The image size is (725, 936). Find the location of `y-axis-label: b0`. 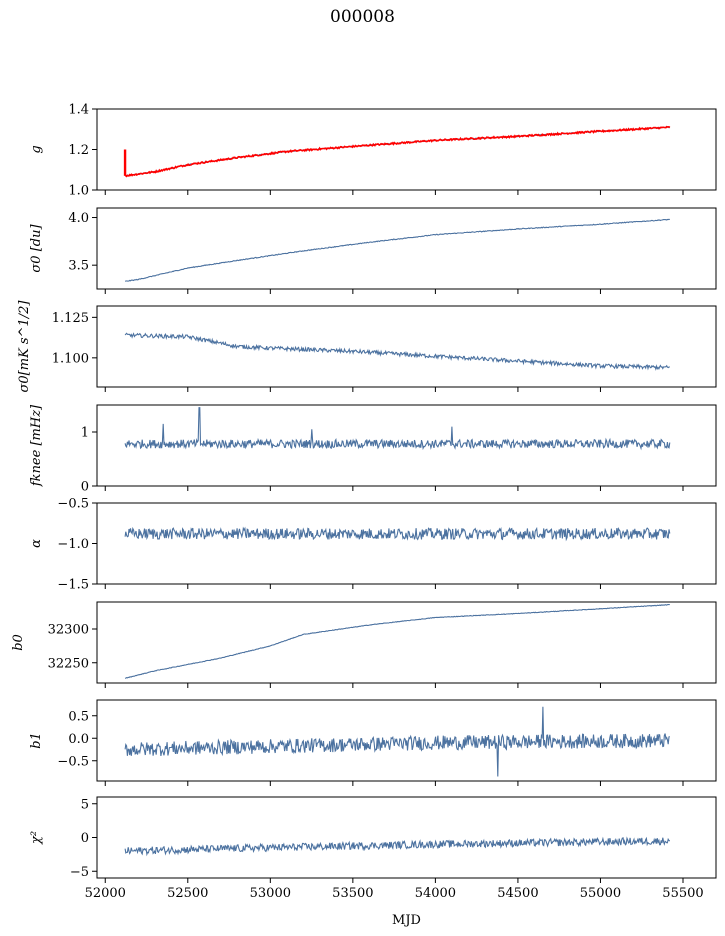

y-axis-label: b0 is located at coordinates (18, 642).